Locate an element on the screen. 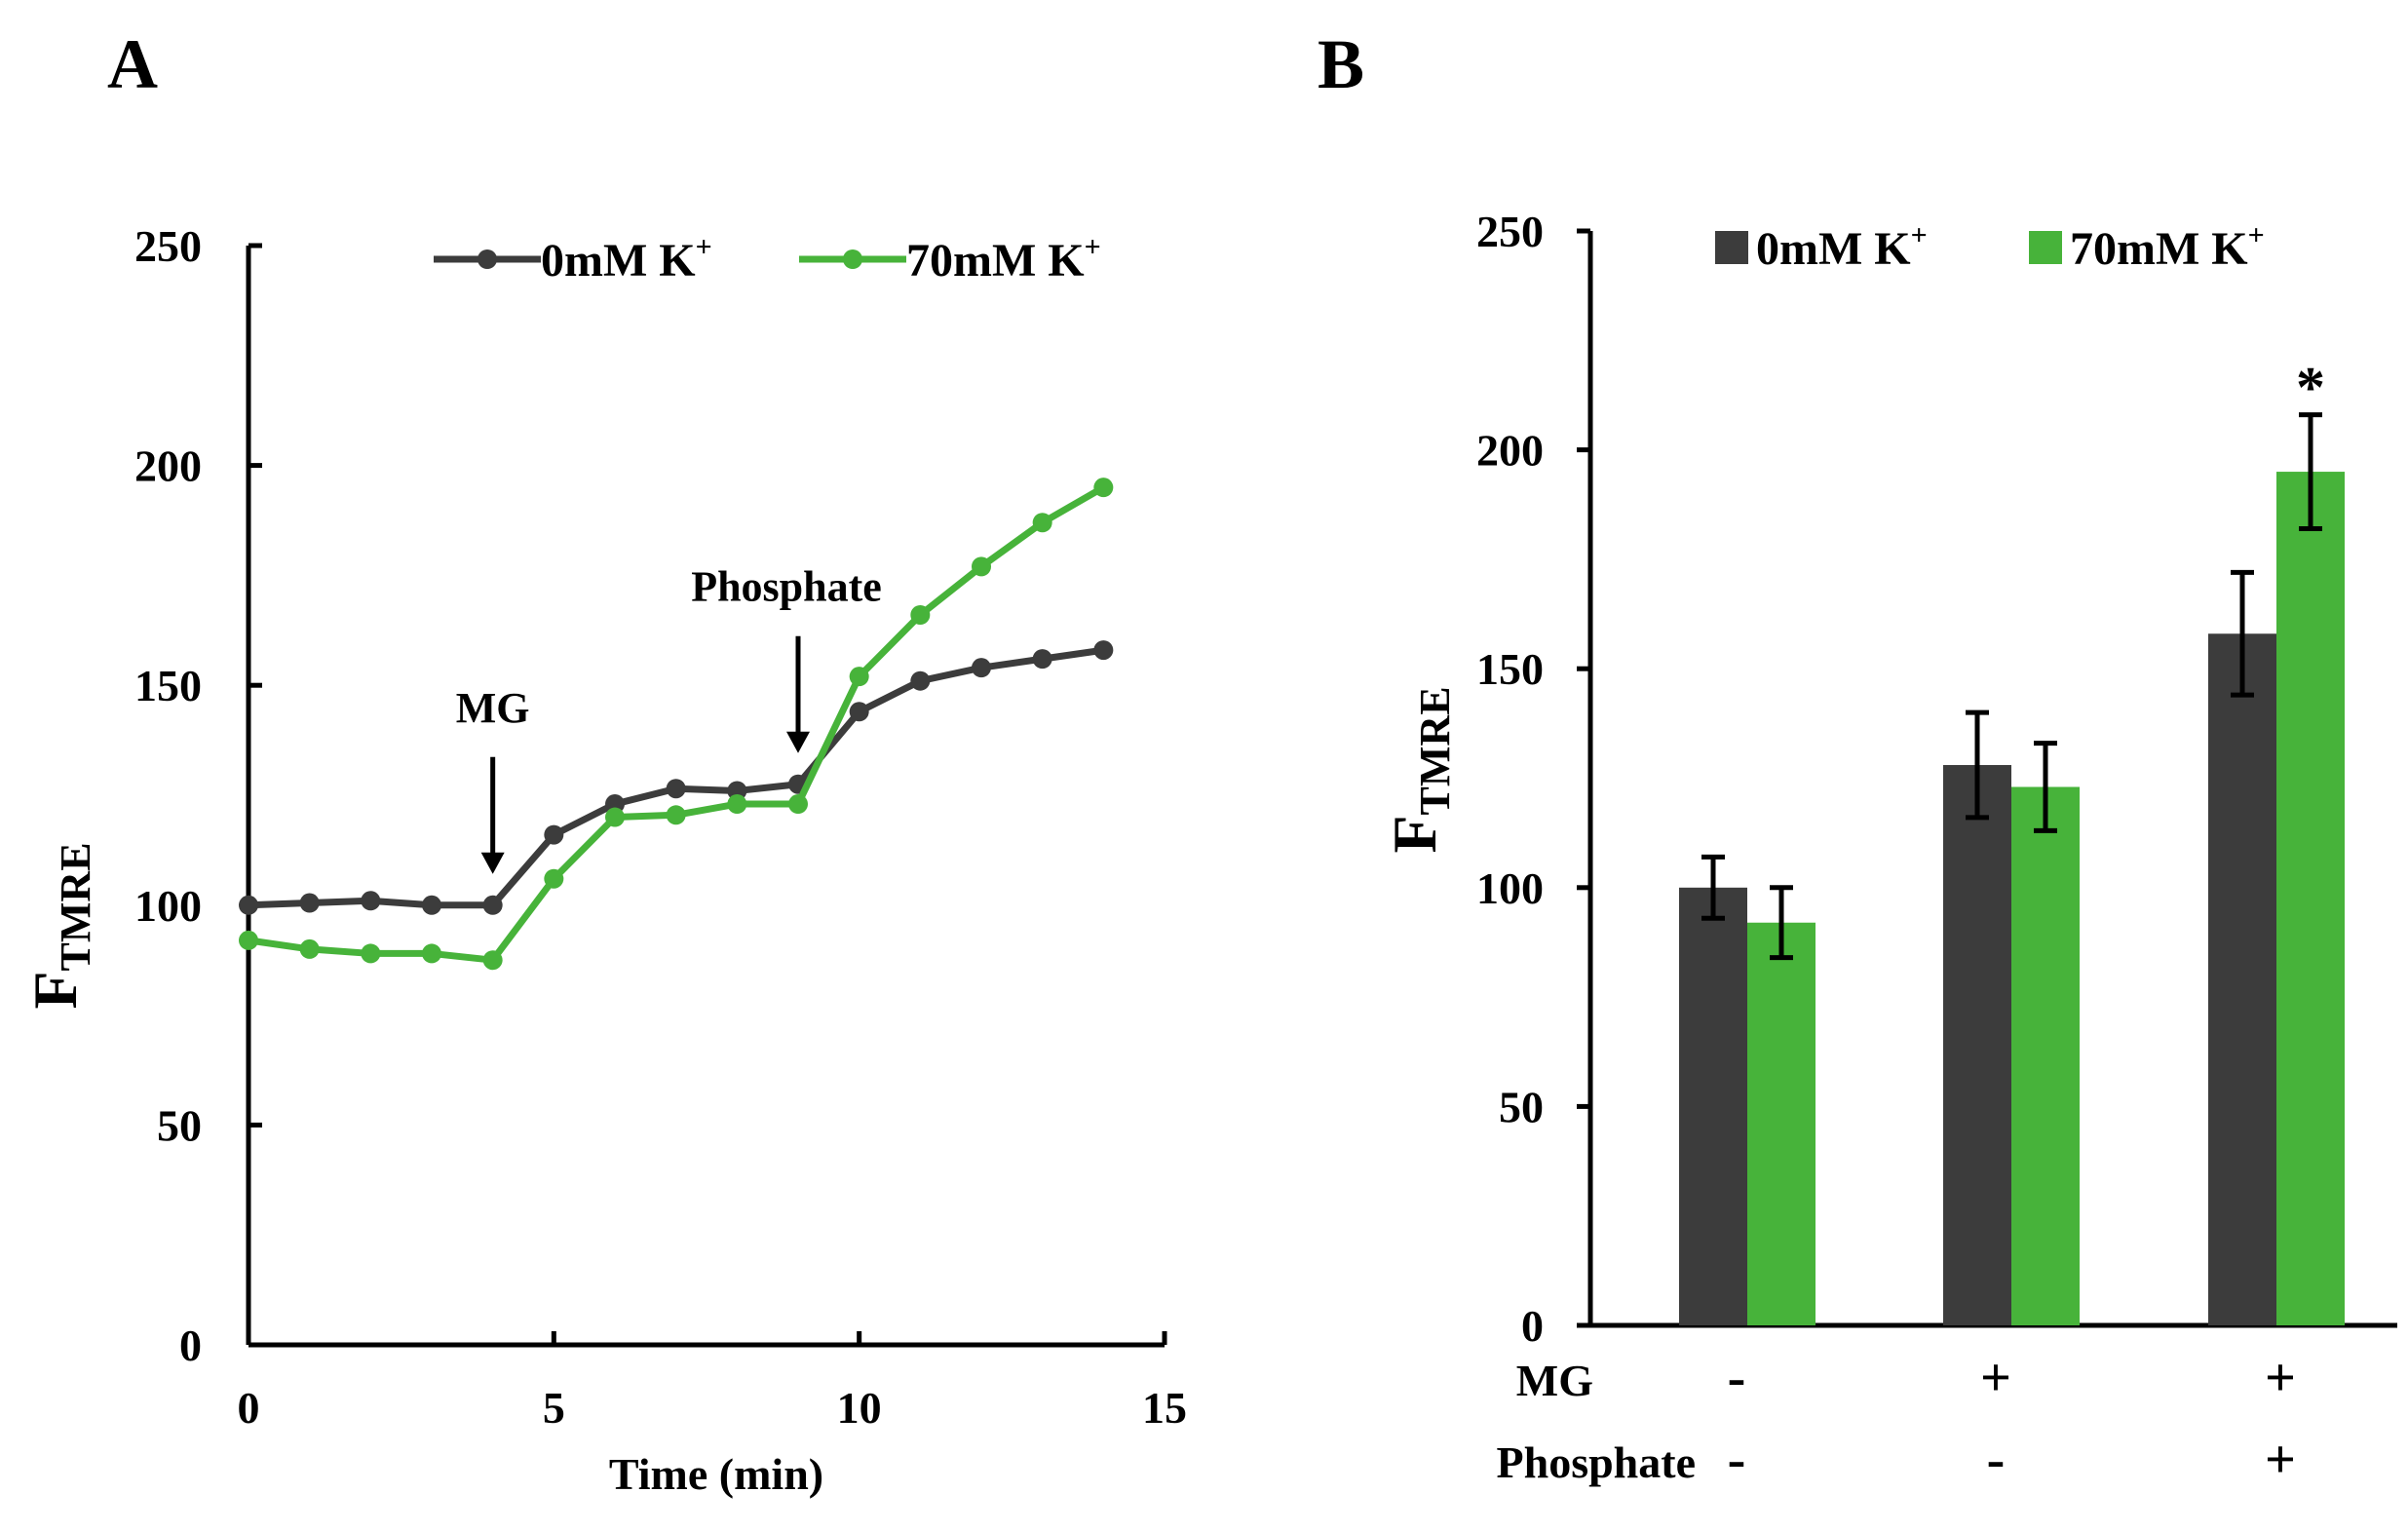 The image size is (2408, 1531). panel-a-x-axis: 0 5 10 15 is located at coordinates (712, 1382).